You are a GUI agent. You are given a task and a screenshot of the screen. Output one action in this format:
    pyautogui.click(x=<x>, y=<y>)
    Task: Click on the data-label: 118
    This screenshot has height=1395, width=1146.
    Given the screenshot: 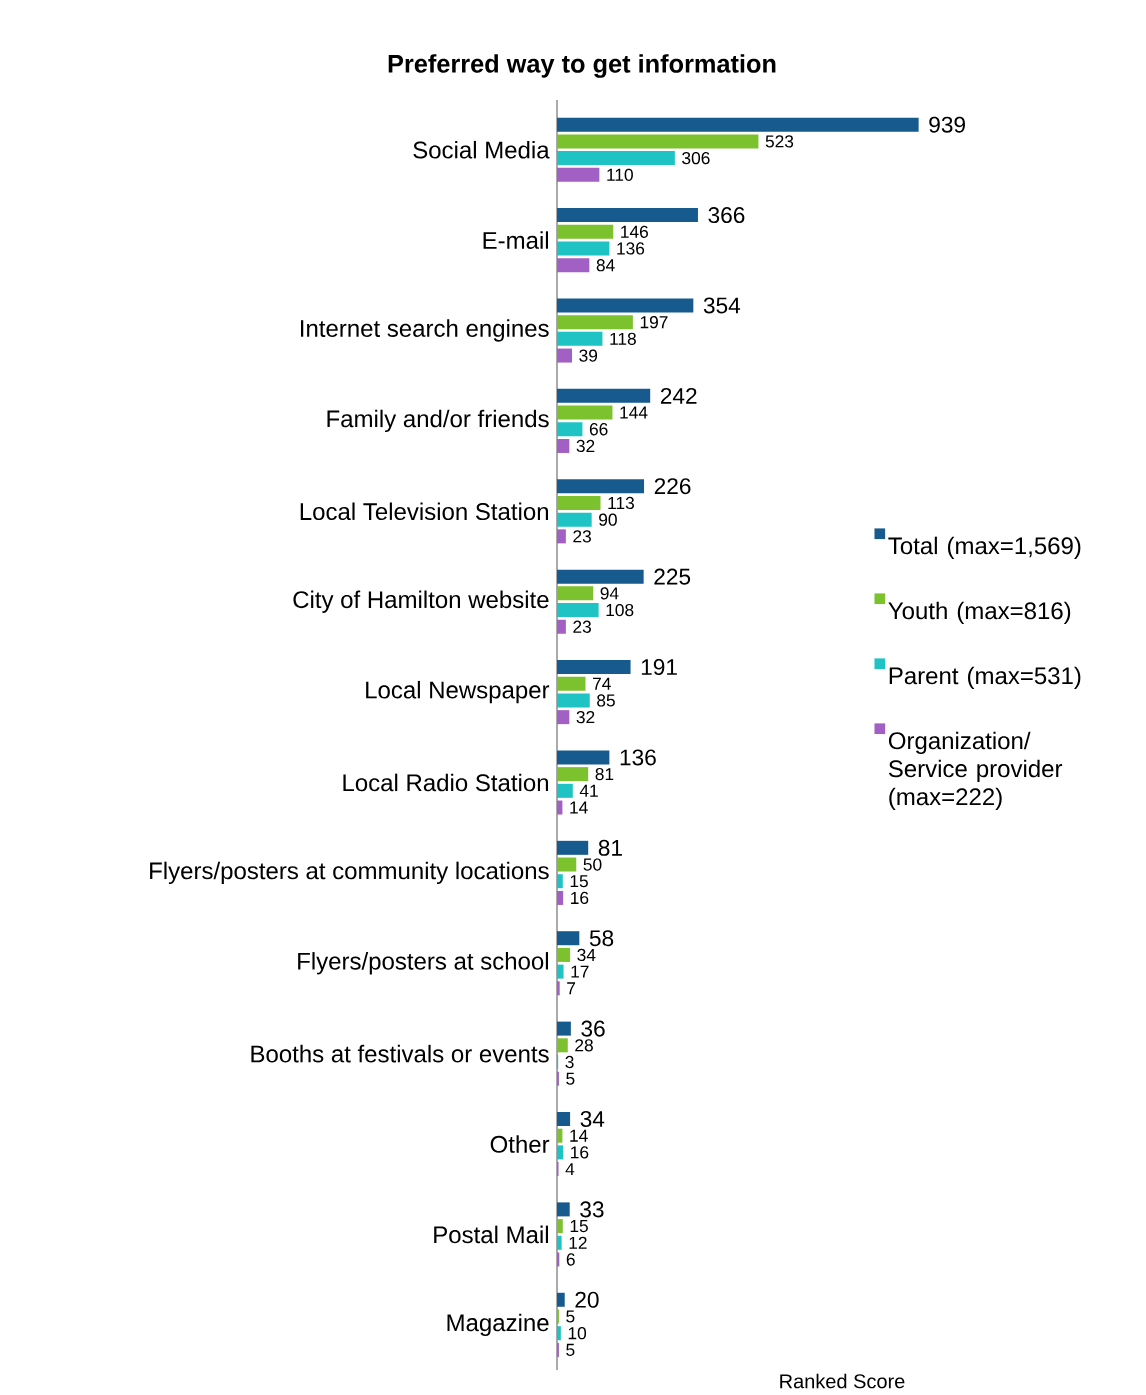 What is the action you would take?
    pyautogui.click(x=623, y=338)
    